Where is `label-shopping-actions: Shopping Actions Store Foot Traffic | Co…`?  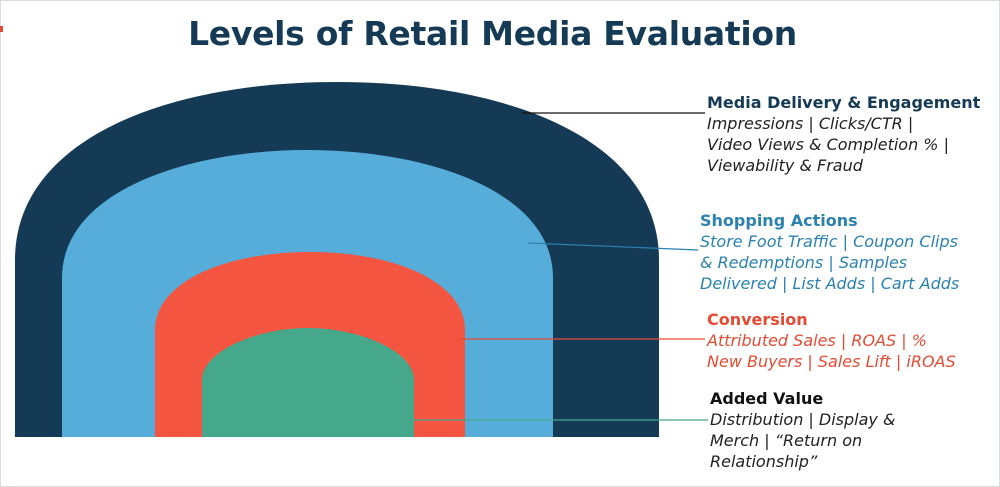 label-shopping-actions: Shopping Actions Store Foot Traffic | Co… is located at coordinates (846, 252).